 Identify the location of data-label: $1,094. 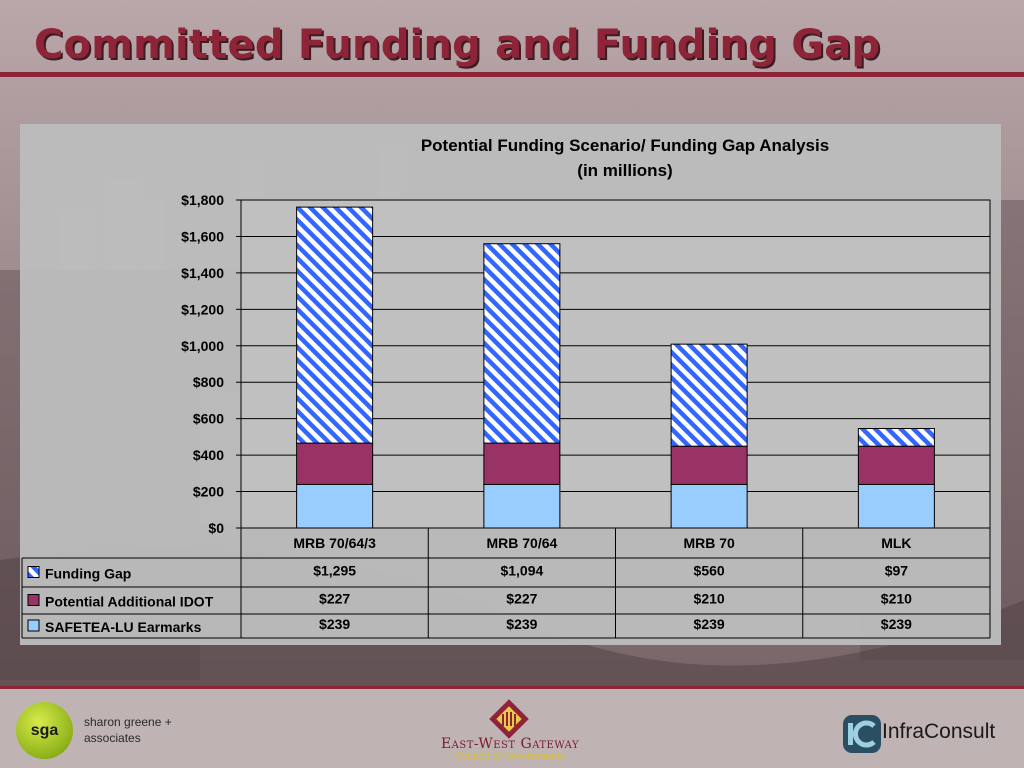
(521, 571).